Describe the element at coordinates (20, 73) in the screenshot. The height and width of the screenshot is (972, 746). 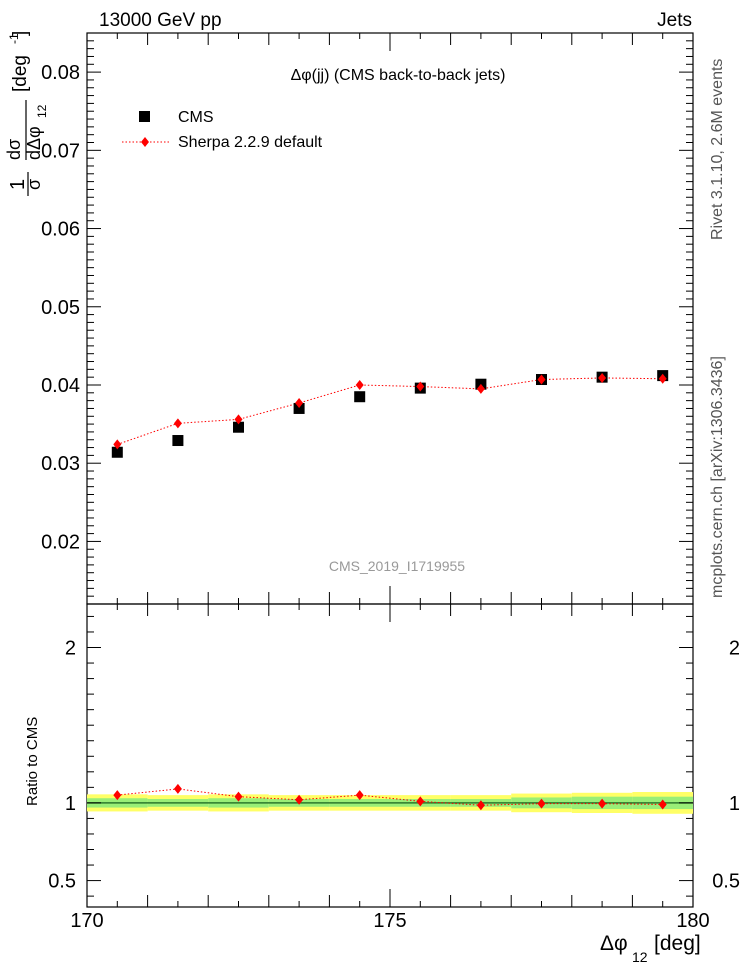
I see `svg-text: [deg` at that location.